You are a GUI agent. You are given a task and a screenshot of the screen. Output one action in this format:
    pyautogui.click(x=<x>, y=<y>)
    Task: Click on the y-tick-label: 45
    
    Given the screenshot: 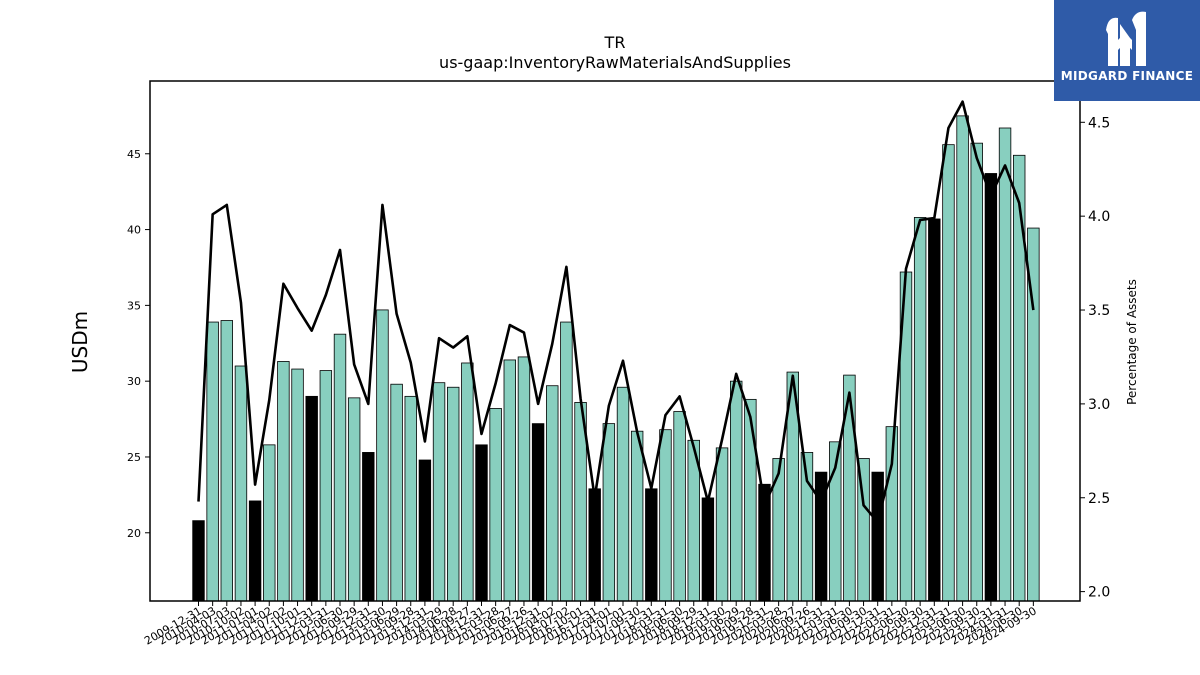 What is the action you would take?
    pyautogui.click(x=134, y=154)
    